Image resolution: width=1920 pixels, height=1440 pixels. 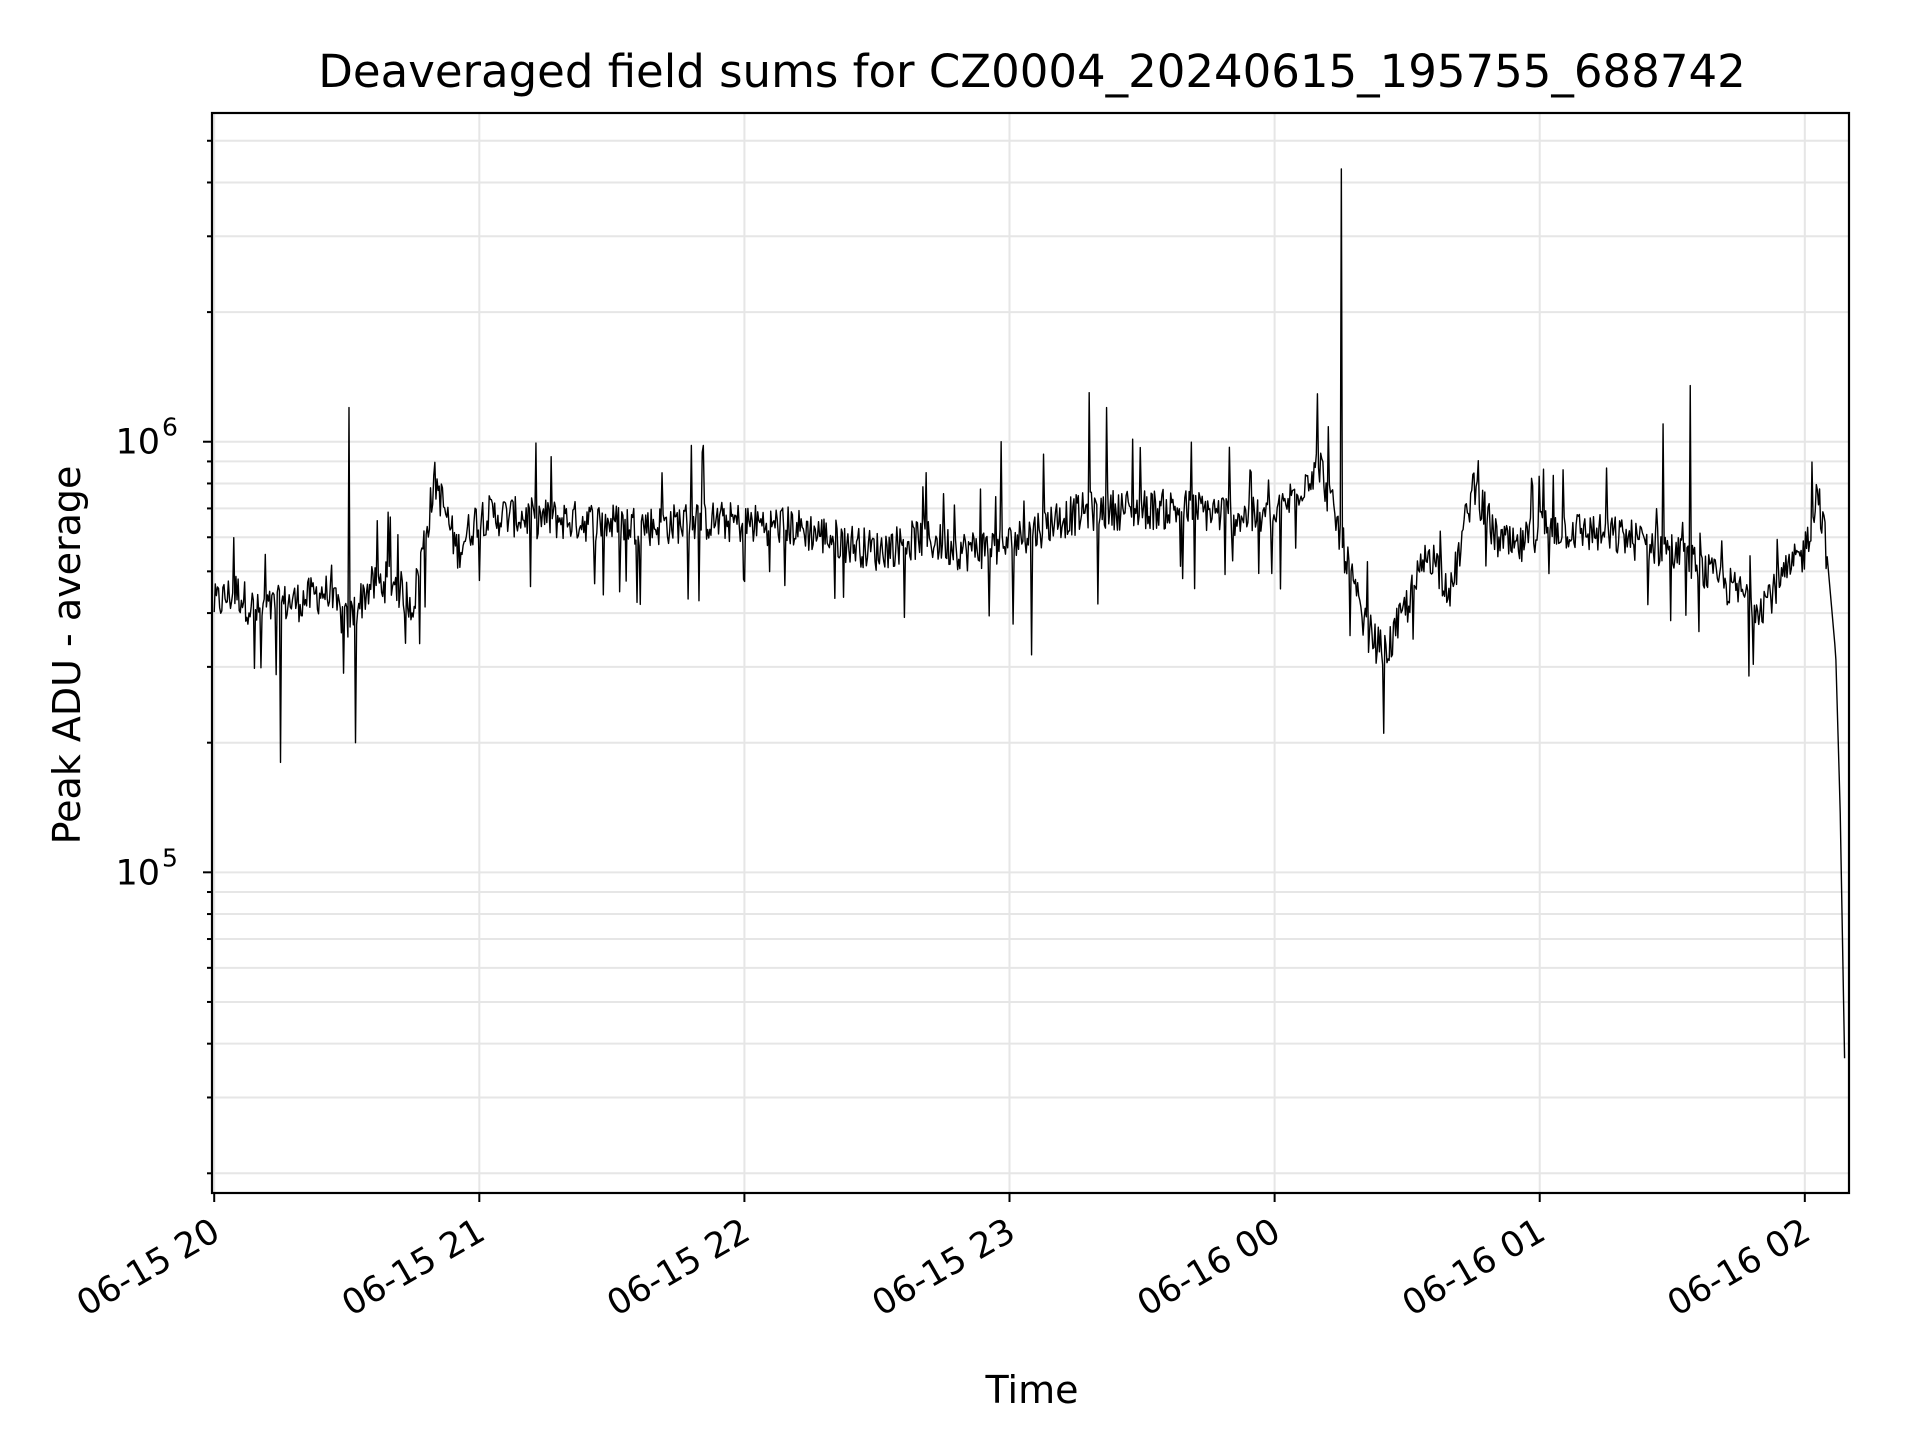 What do you see at coordinates (170, 427) in the screenshot?
I see `y-tick-exponent: 6` at bounding box center [170, 427].